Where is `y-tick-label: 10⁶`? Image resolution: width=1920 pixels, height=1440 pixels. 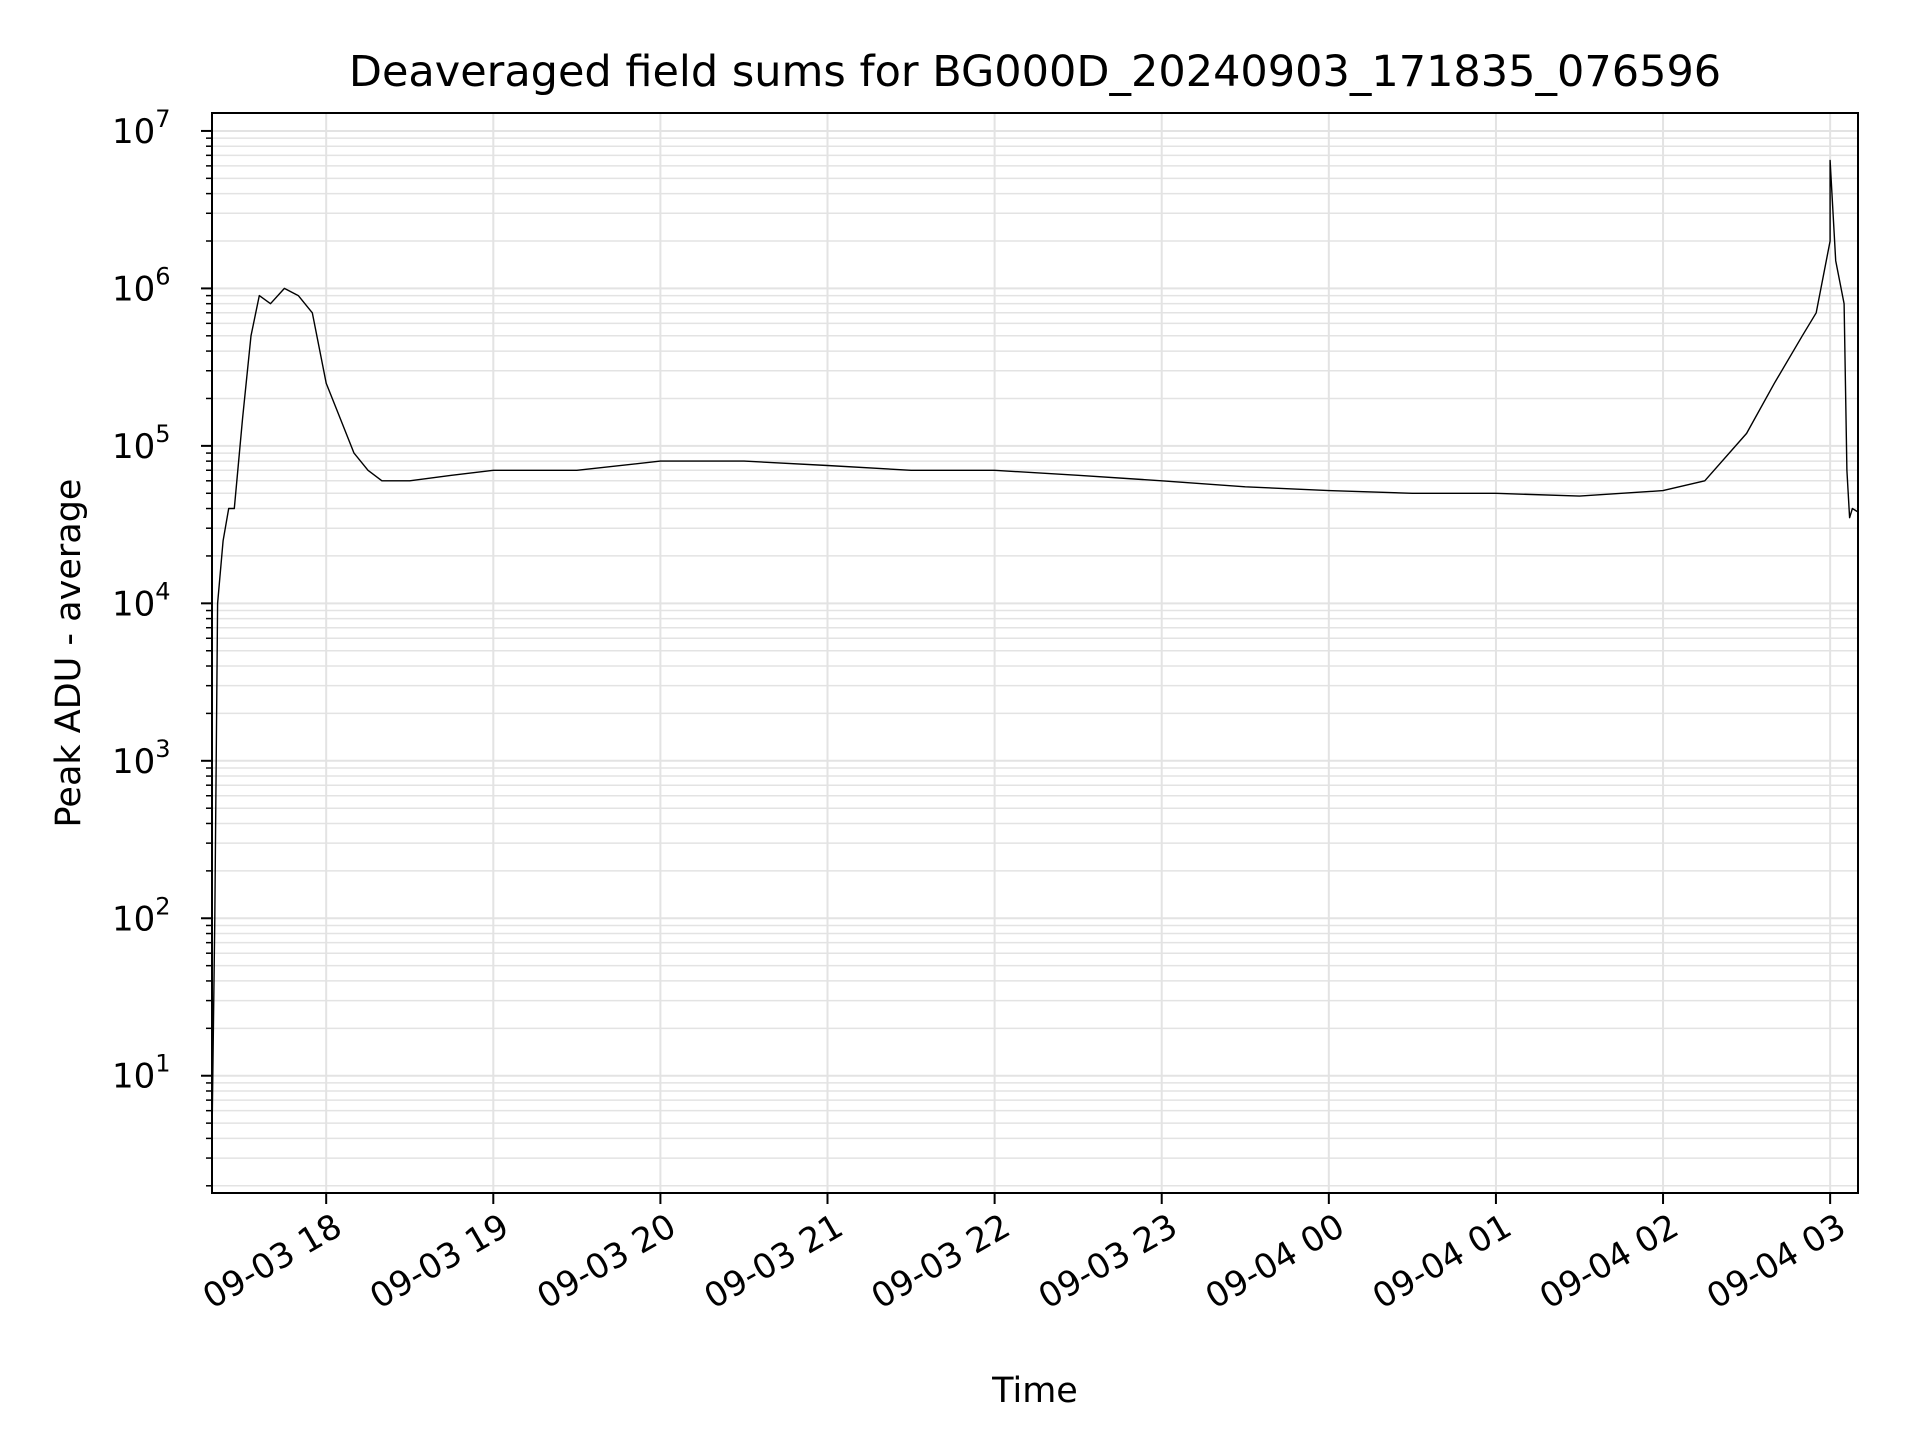
y-tick-label: 10⁶ is located at coordinates (141, 285).